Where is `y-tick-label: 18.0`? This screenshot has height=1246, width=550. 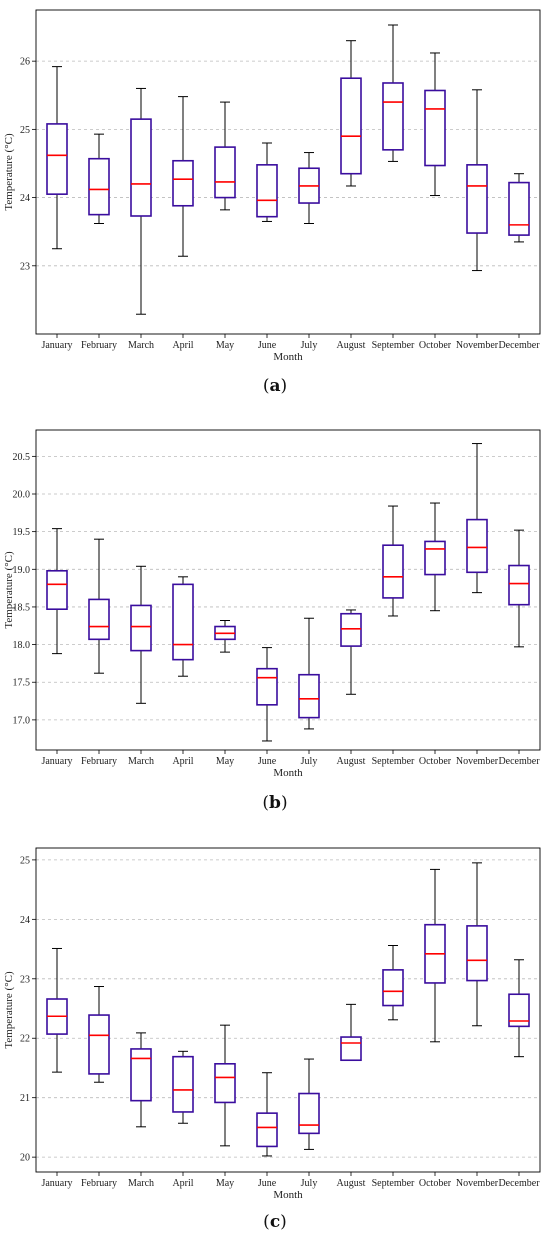
y-tick-label: 18.0 is located at coordinates (22, 645).